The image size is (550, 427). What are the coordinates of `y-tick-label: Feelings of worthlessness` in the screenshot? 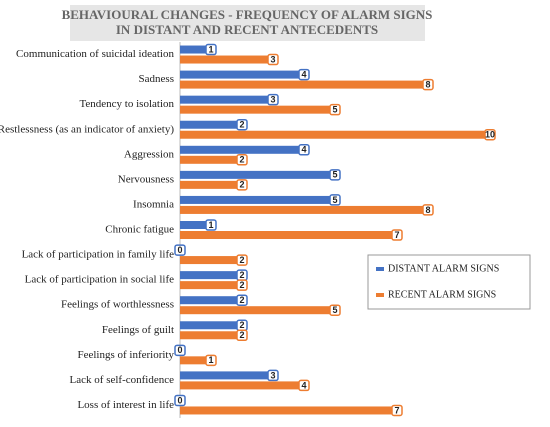 It's located at (117, 305).